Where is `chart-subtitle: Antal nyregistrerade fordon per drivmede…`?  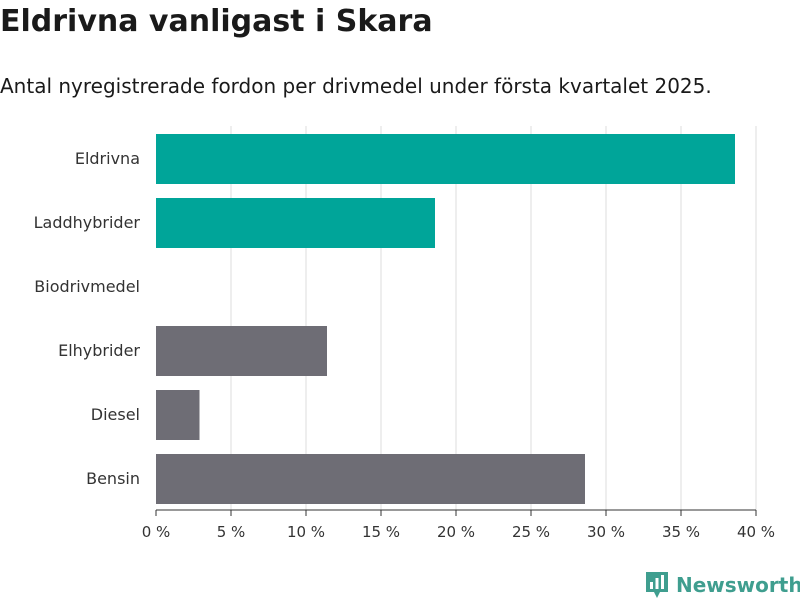 chart-subtitle: Antal nyregistrerade fordon per drivmede… is located at coordinates (356, 86).